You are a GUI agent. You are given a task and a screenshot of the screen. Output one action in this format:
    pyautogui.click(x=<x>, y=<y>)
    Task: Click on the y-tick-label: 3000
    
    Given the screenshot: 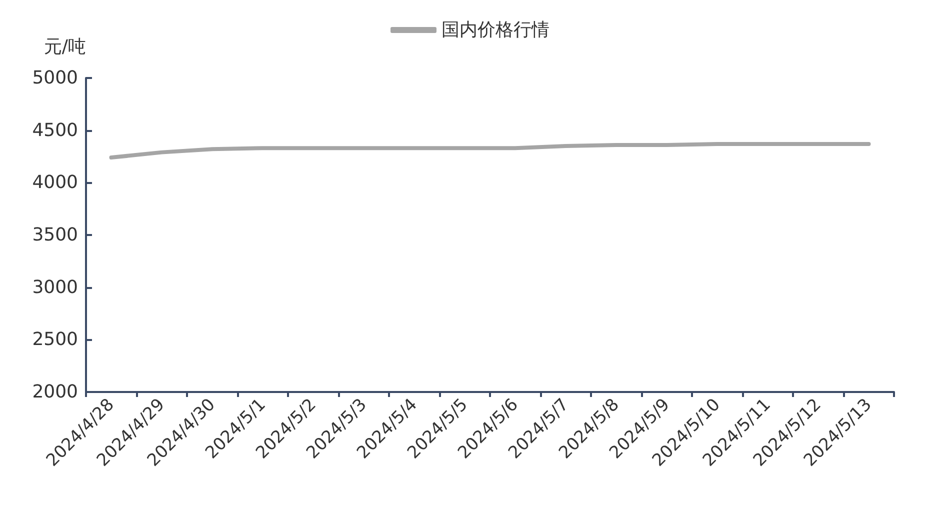 What is the action you would take?
    pyautogui.click(x=55, y=287)
    